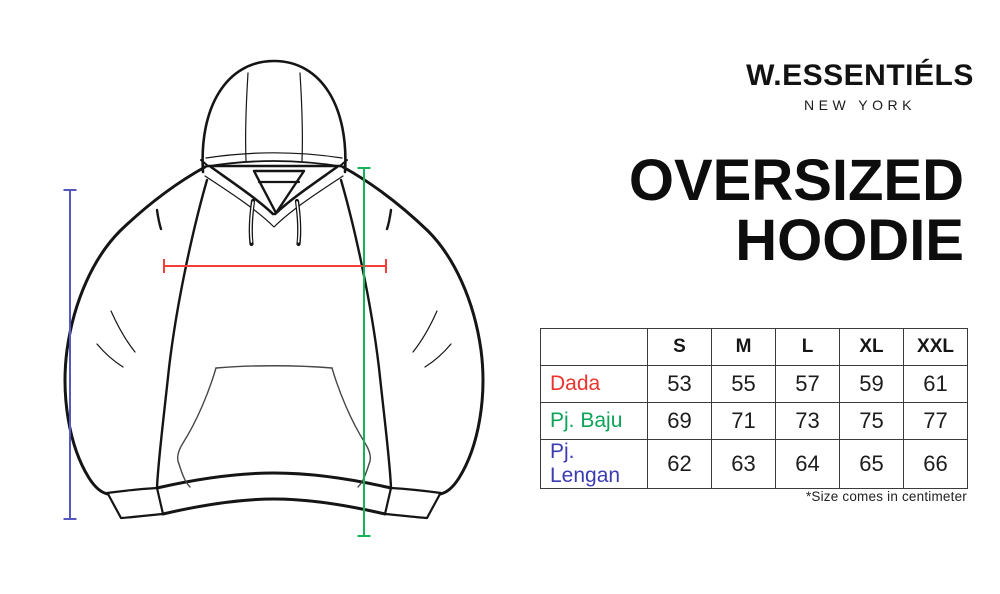 The height and width of the screenshot is (594, 1000). I want to click on cell-value: 53, so click(679, 384).